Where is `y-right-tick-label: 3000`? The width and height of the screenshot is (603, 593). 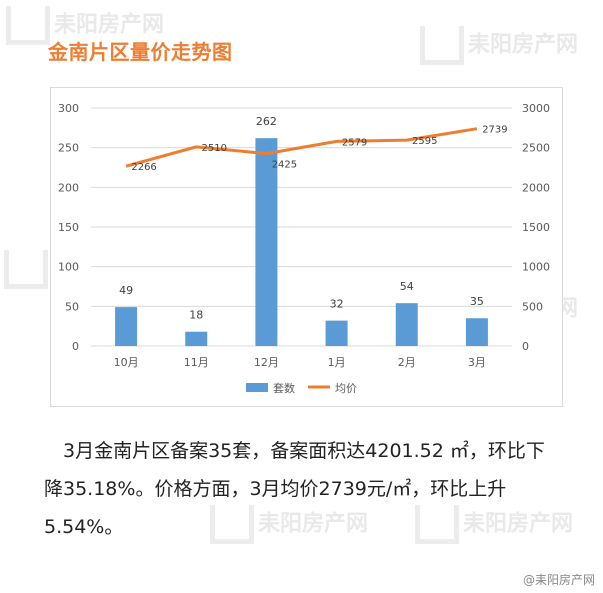 y-right-tick-label: 3000 is located at coordinates (536, 108).